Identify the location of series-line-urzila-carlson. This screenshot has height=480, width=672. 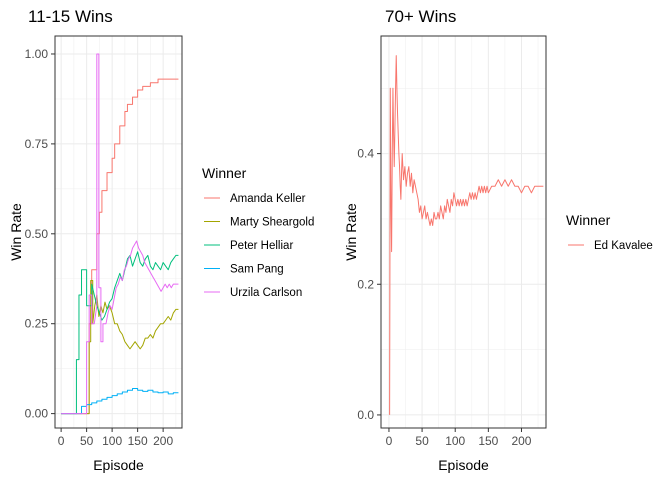
(120, 234).